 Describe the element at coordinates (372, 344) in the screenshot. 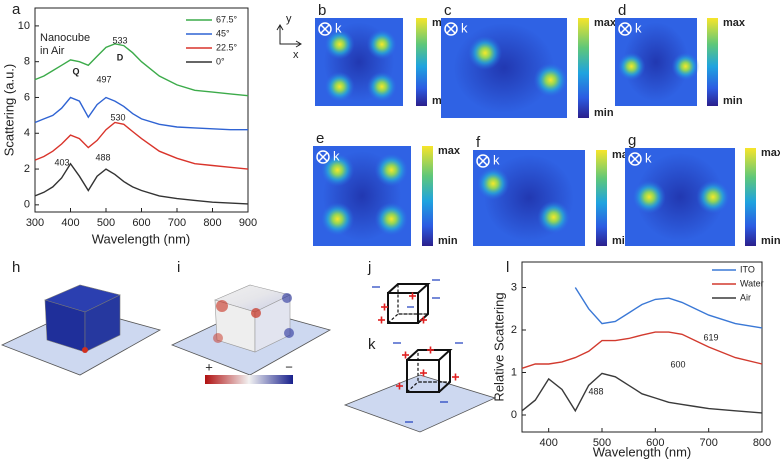

I see `panel-label: k` at that location.